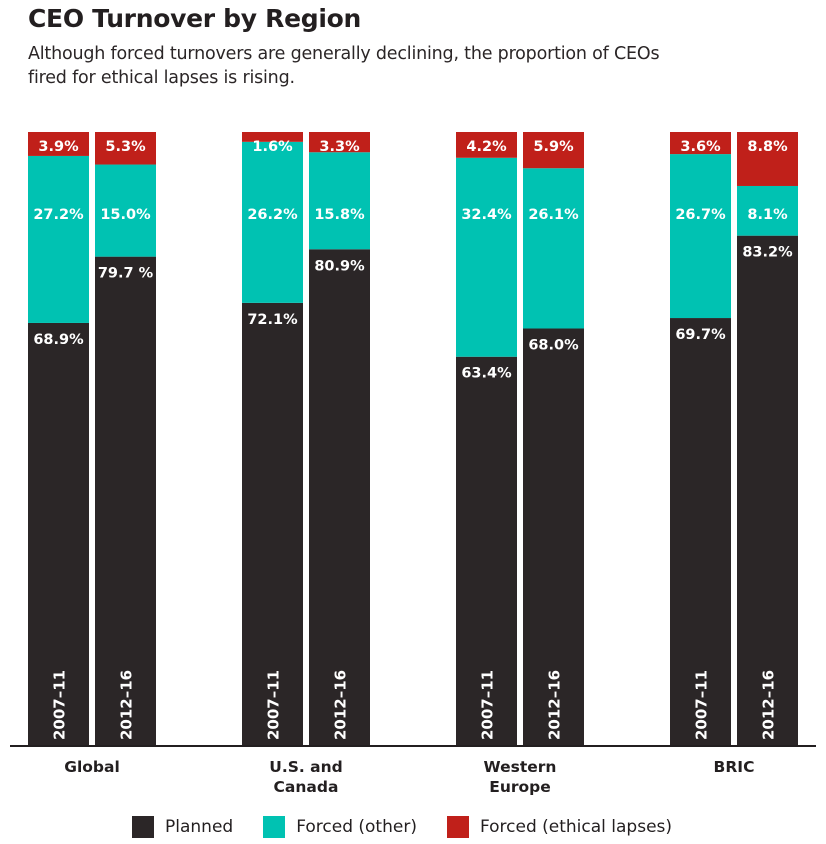  Describe the element at coordinates (60, 705) in the screenshot. I see `period-label-global-2007-11: 2007–11` at that location.